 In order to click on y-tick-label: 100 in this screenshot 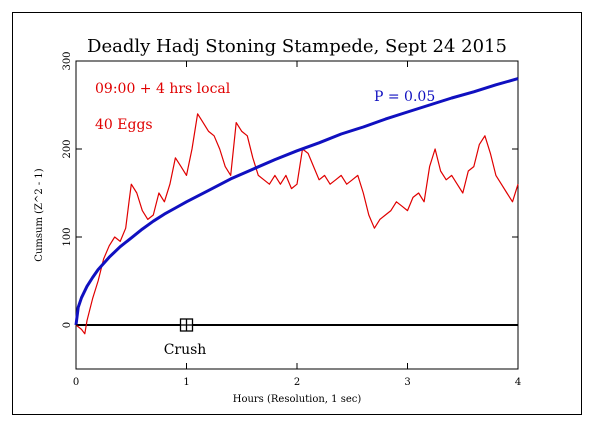, I will do `click(67, 236)`.